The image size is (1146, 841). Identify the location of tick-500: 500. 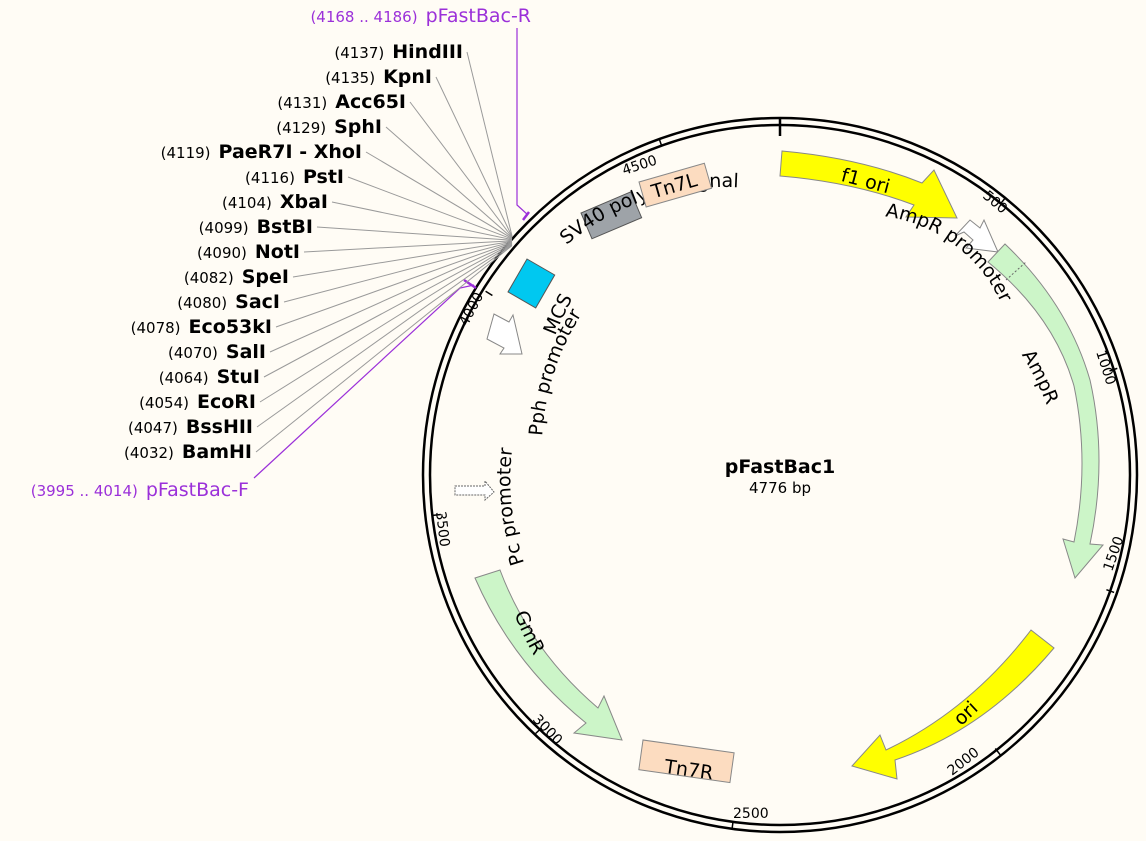
(994, 202).